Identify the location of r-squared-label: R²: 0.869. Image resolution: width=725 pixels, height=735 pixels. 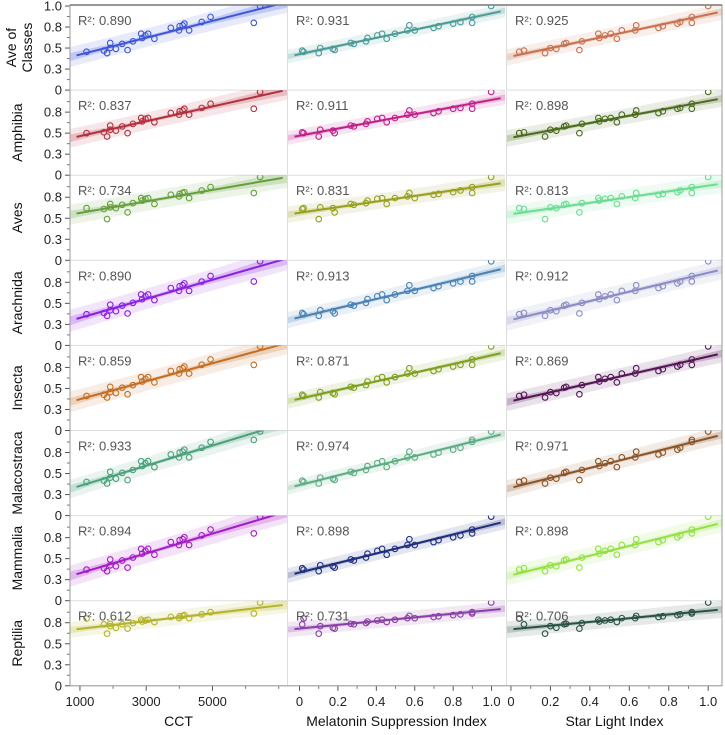
(541, 360).